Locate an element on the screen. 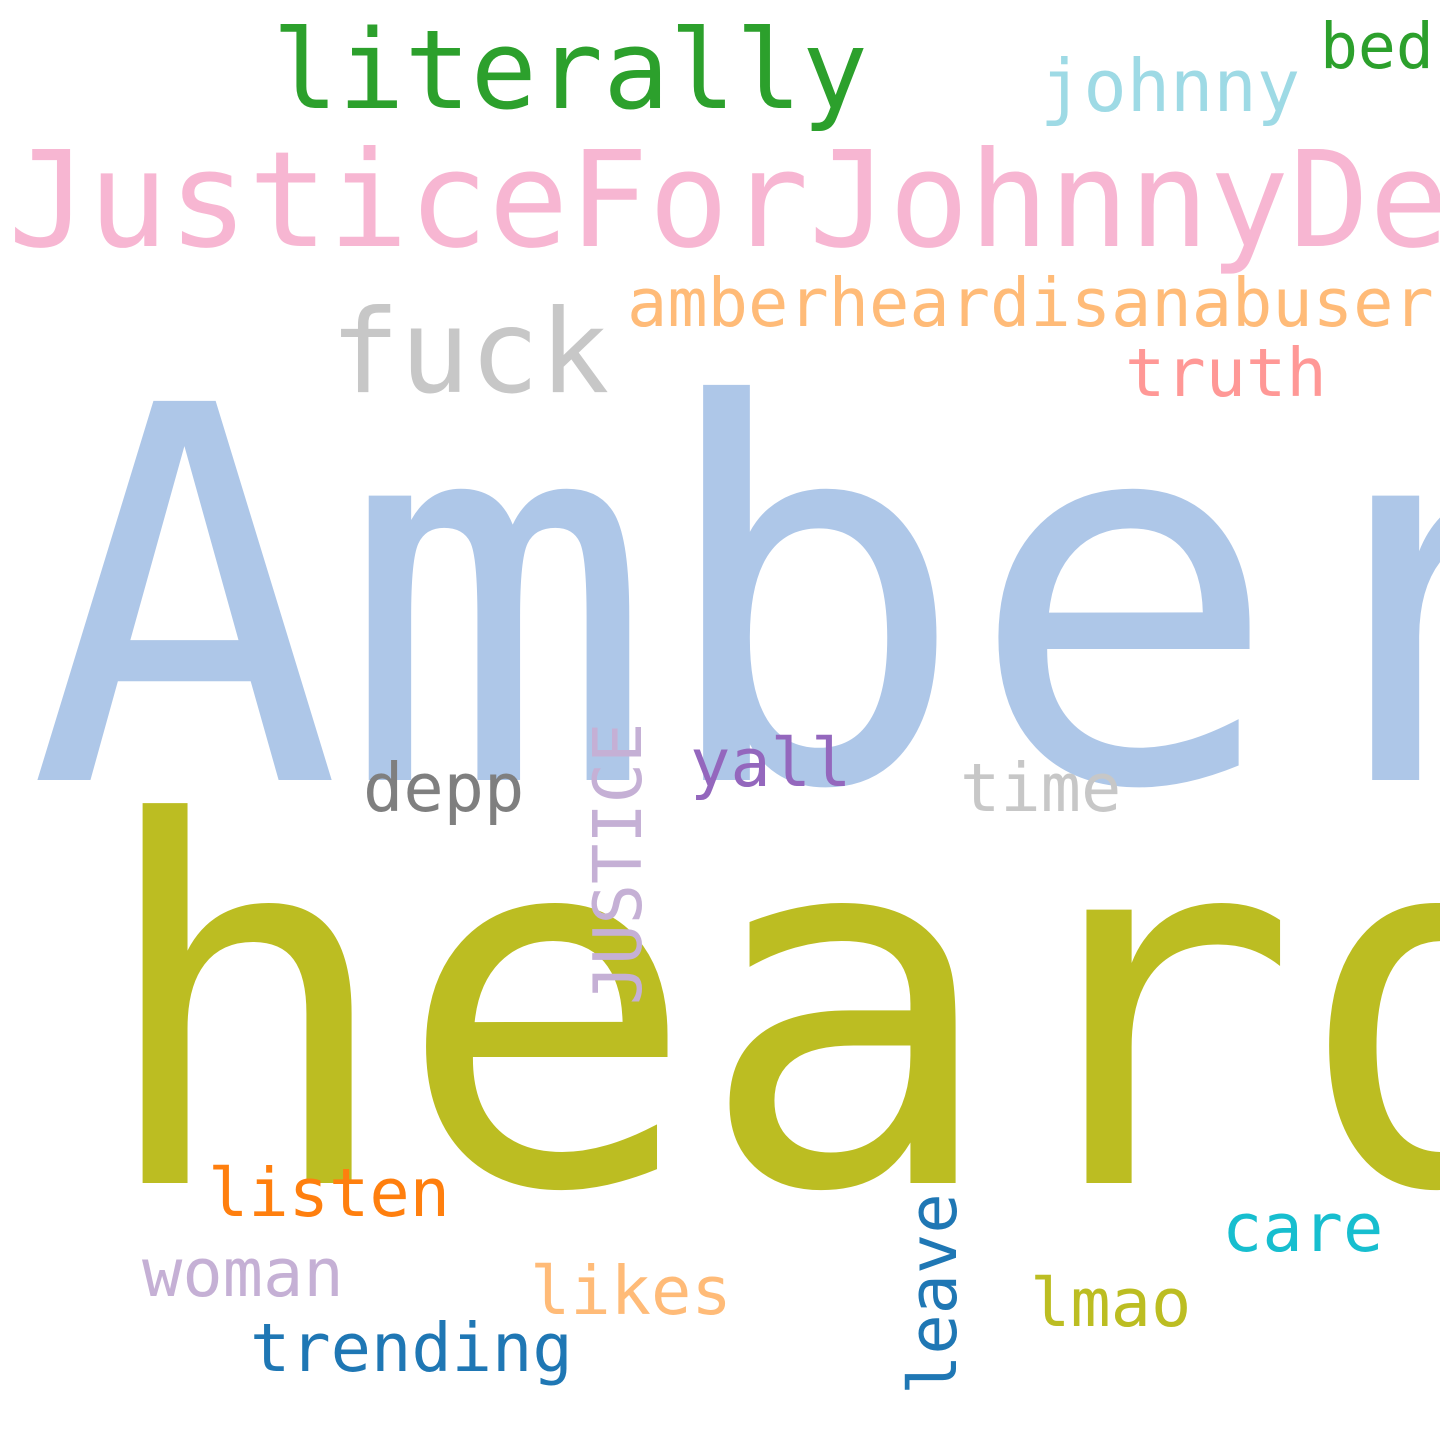 Image resolution: width=1440 pixels, height=1440 pixels. word-trending: trending is located at coordinates (411, 1348).